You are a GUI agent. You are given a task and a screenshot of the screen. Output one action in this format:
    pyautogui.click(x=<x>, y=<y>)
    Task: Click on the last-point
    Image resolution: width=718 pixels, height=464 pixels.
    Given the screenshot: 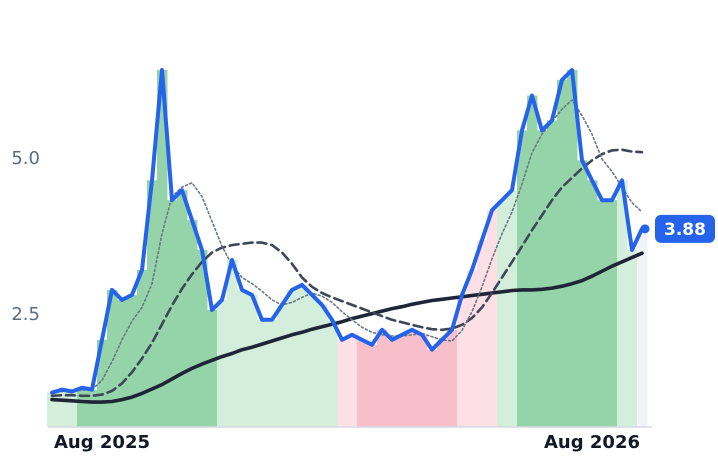 What is the action you would take?
    pyautogui.click(x=645, y=229)
    